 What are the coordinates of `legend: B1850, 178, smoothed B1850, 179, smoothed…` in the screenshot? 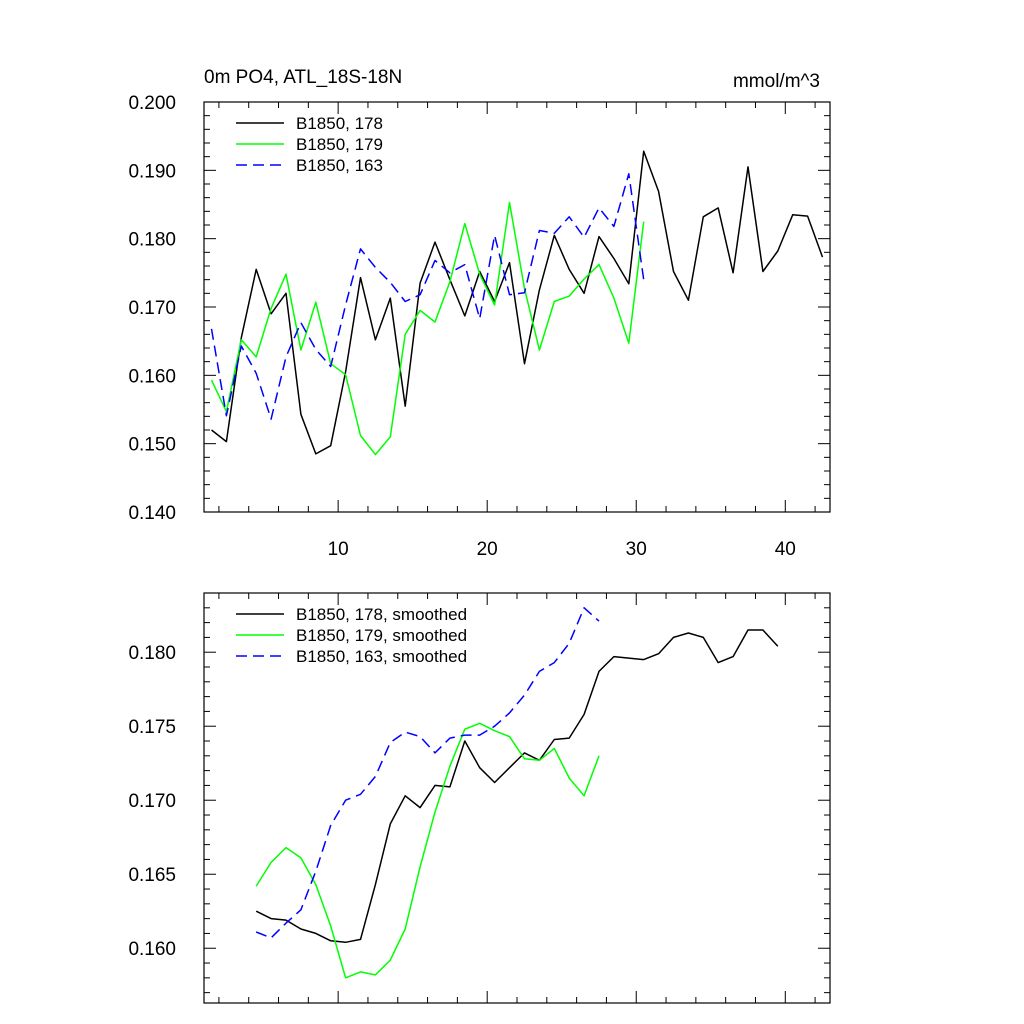 It's located at (351, 635).